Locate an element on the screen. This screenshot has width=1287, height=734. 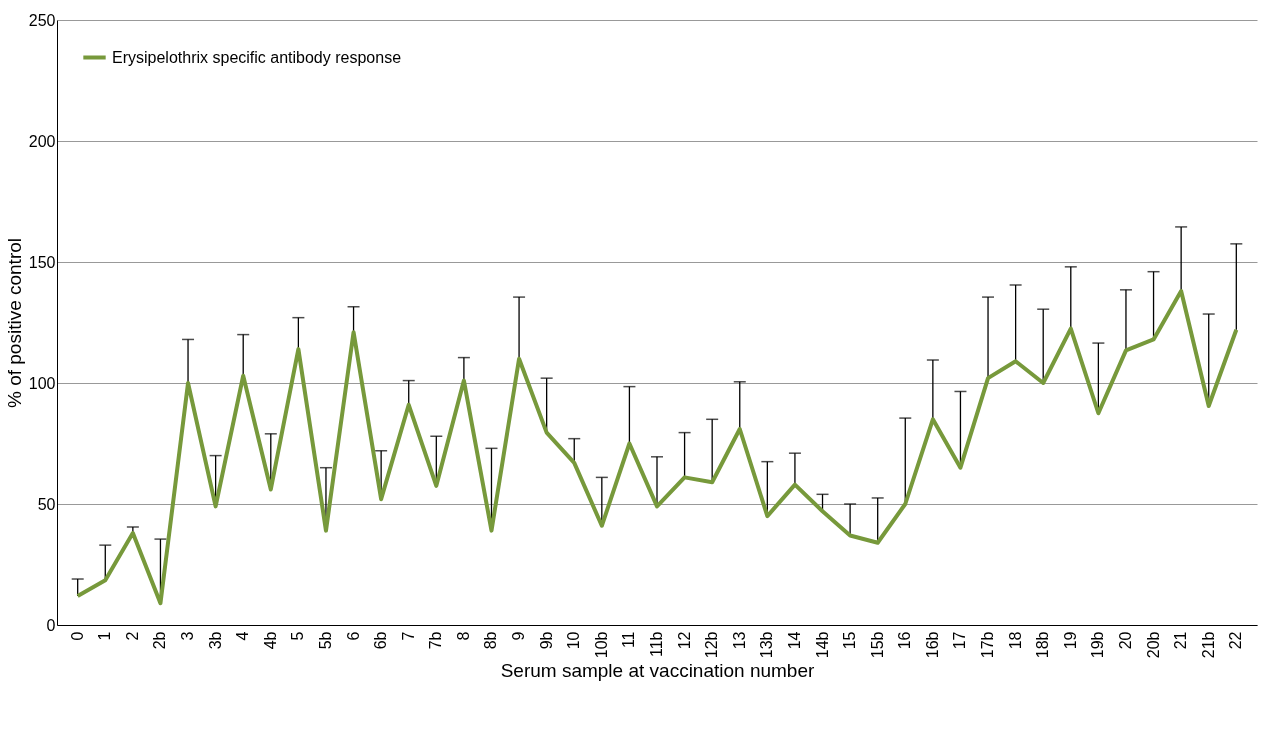
x-tick-label: 5b is located at coordinates (325, 640).